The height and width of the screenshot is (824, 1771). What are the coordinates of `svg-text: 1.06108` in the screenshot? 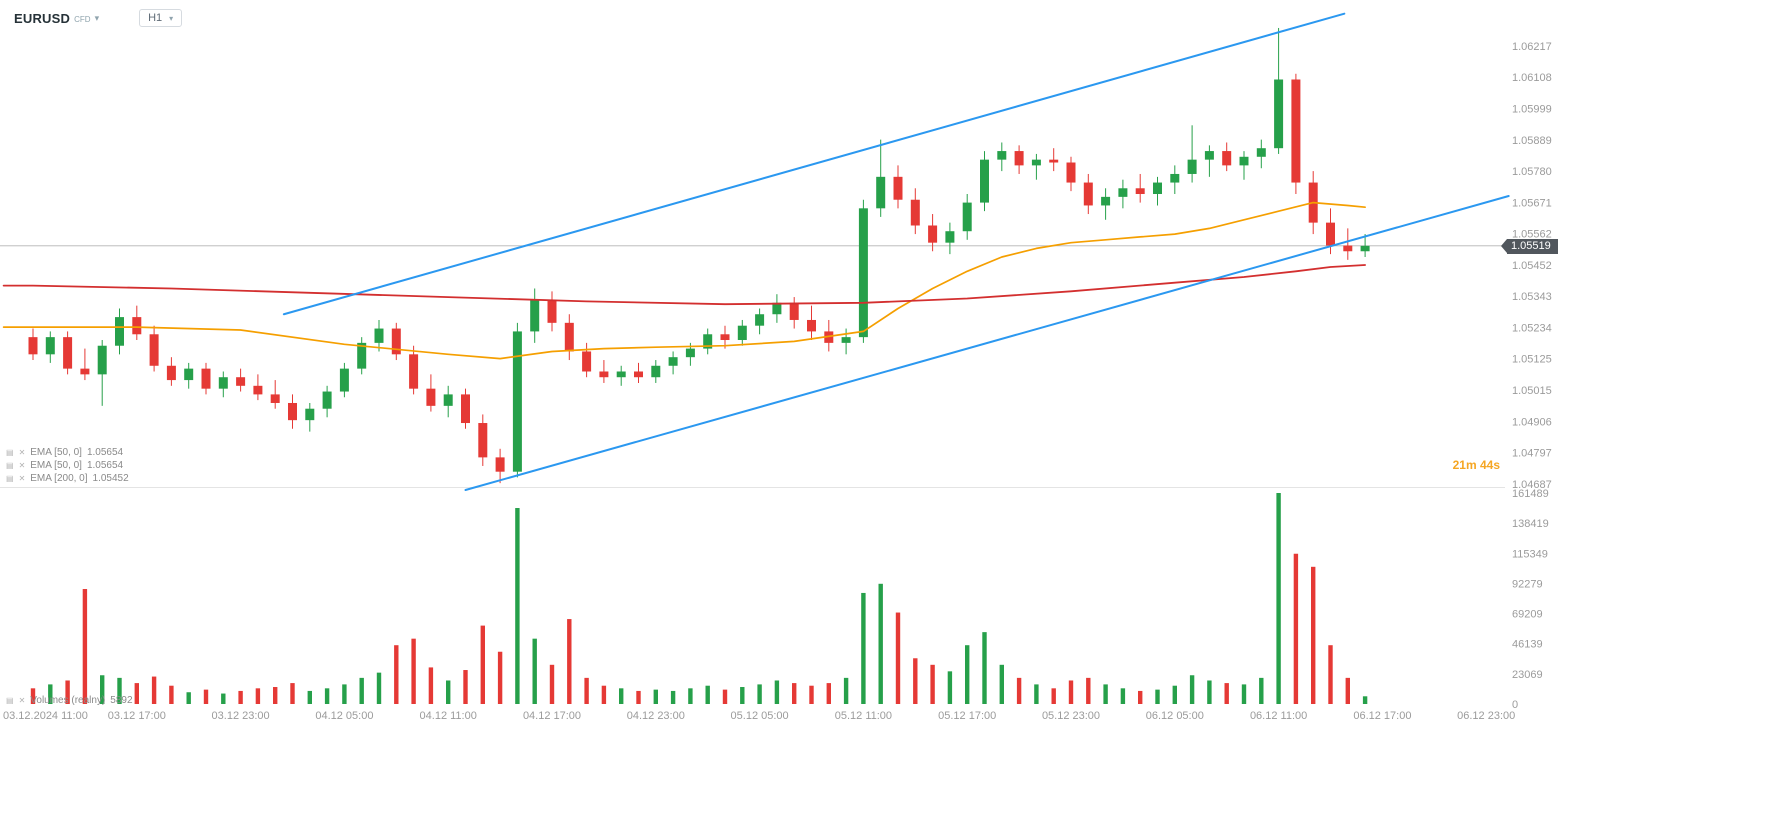 It's located at (1532, 78).